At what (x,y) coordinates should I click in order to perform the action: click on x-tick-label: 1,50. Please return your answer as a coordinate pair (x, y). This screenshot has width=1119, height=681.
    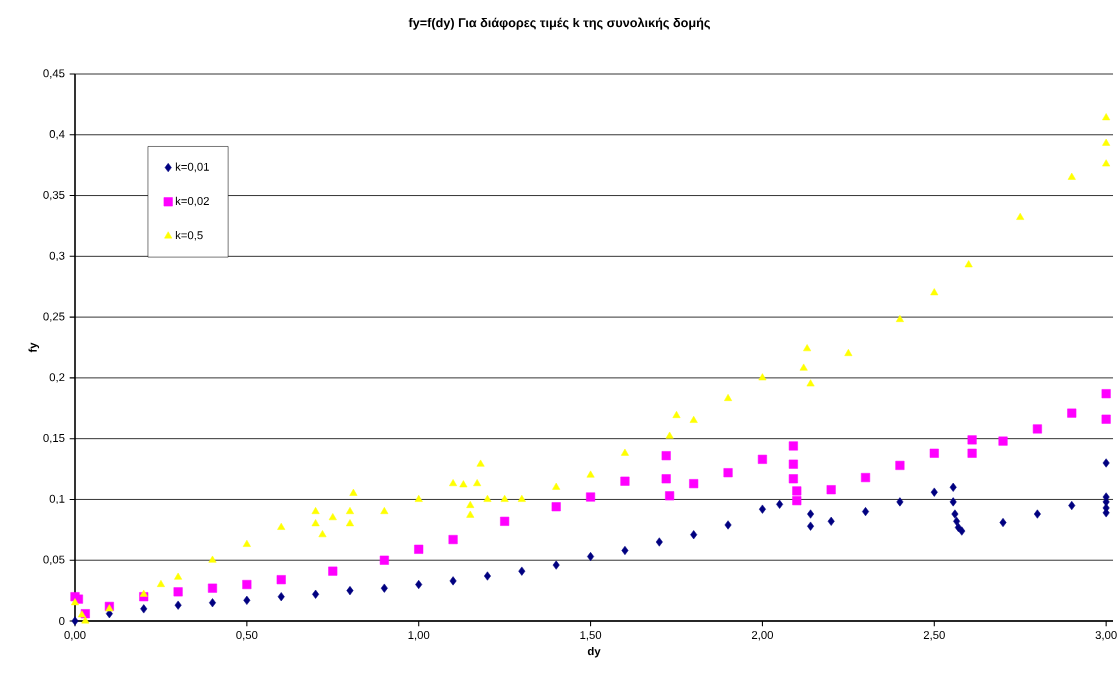
    Looking at the image, I should click on (591, 636).